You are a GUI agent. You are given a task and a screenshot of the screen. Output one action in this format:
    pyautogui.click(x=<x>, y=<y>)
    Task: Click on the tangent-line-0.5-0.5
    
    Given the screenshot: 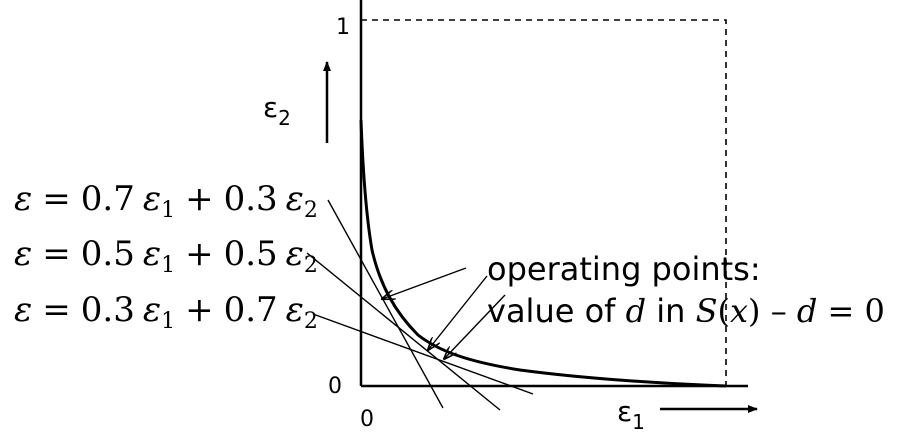 What is the action you would take?
    pyautogui.click(x=403, y=331)
    